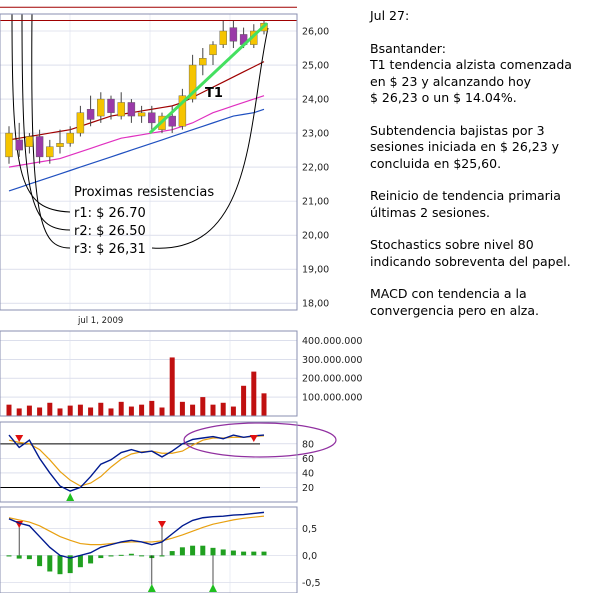  What do you see at coordinates (253, 438) in the screenshot?
I see `sell-marker` at bounding box center [253, 438].